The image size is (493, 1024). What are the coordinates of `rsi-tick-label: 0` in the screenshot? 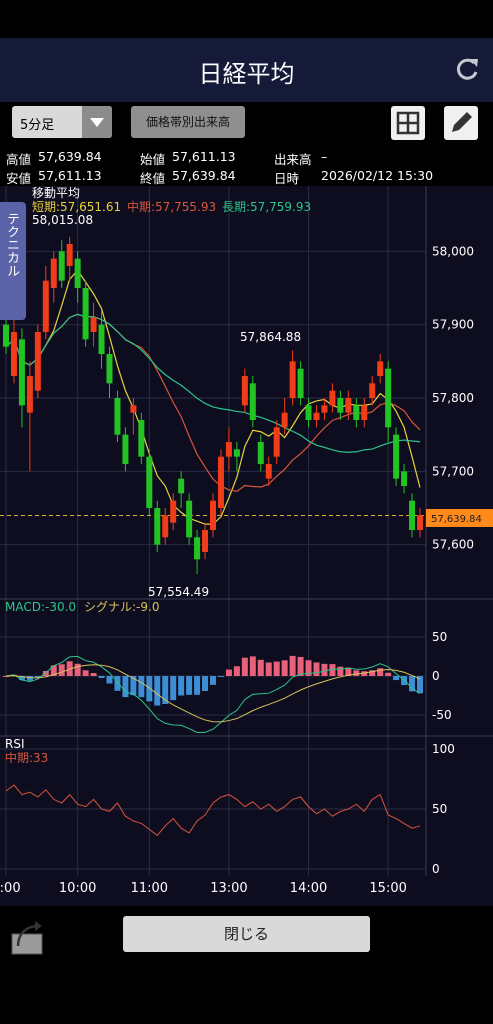 It's located at (436, 869).